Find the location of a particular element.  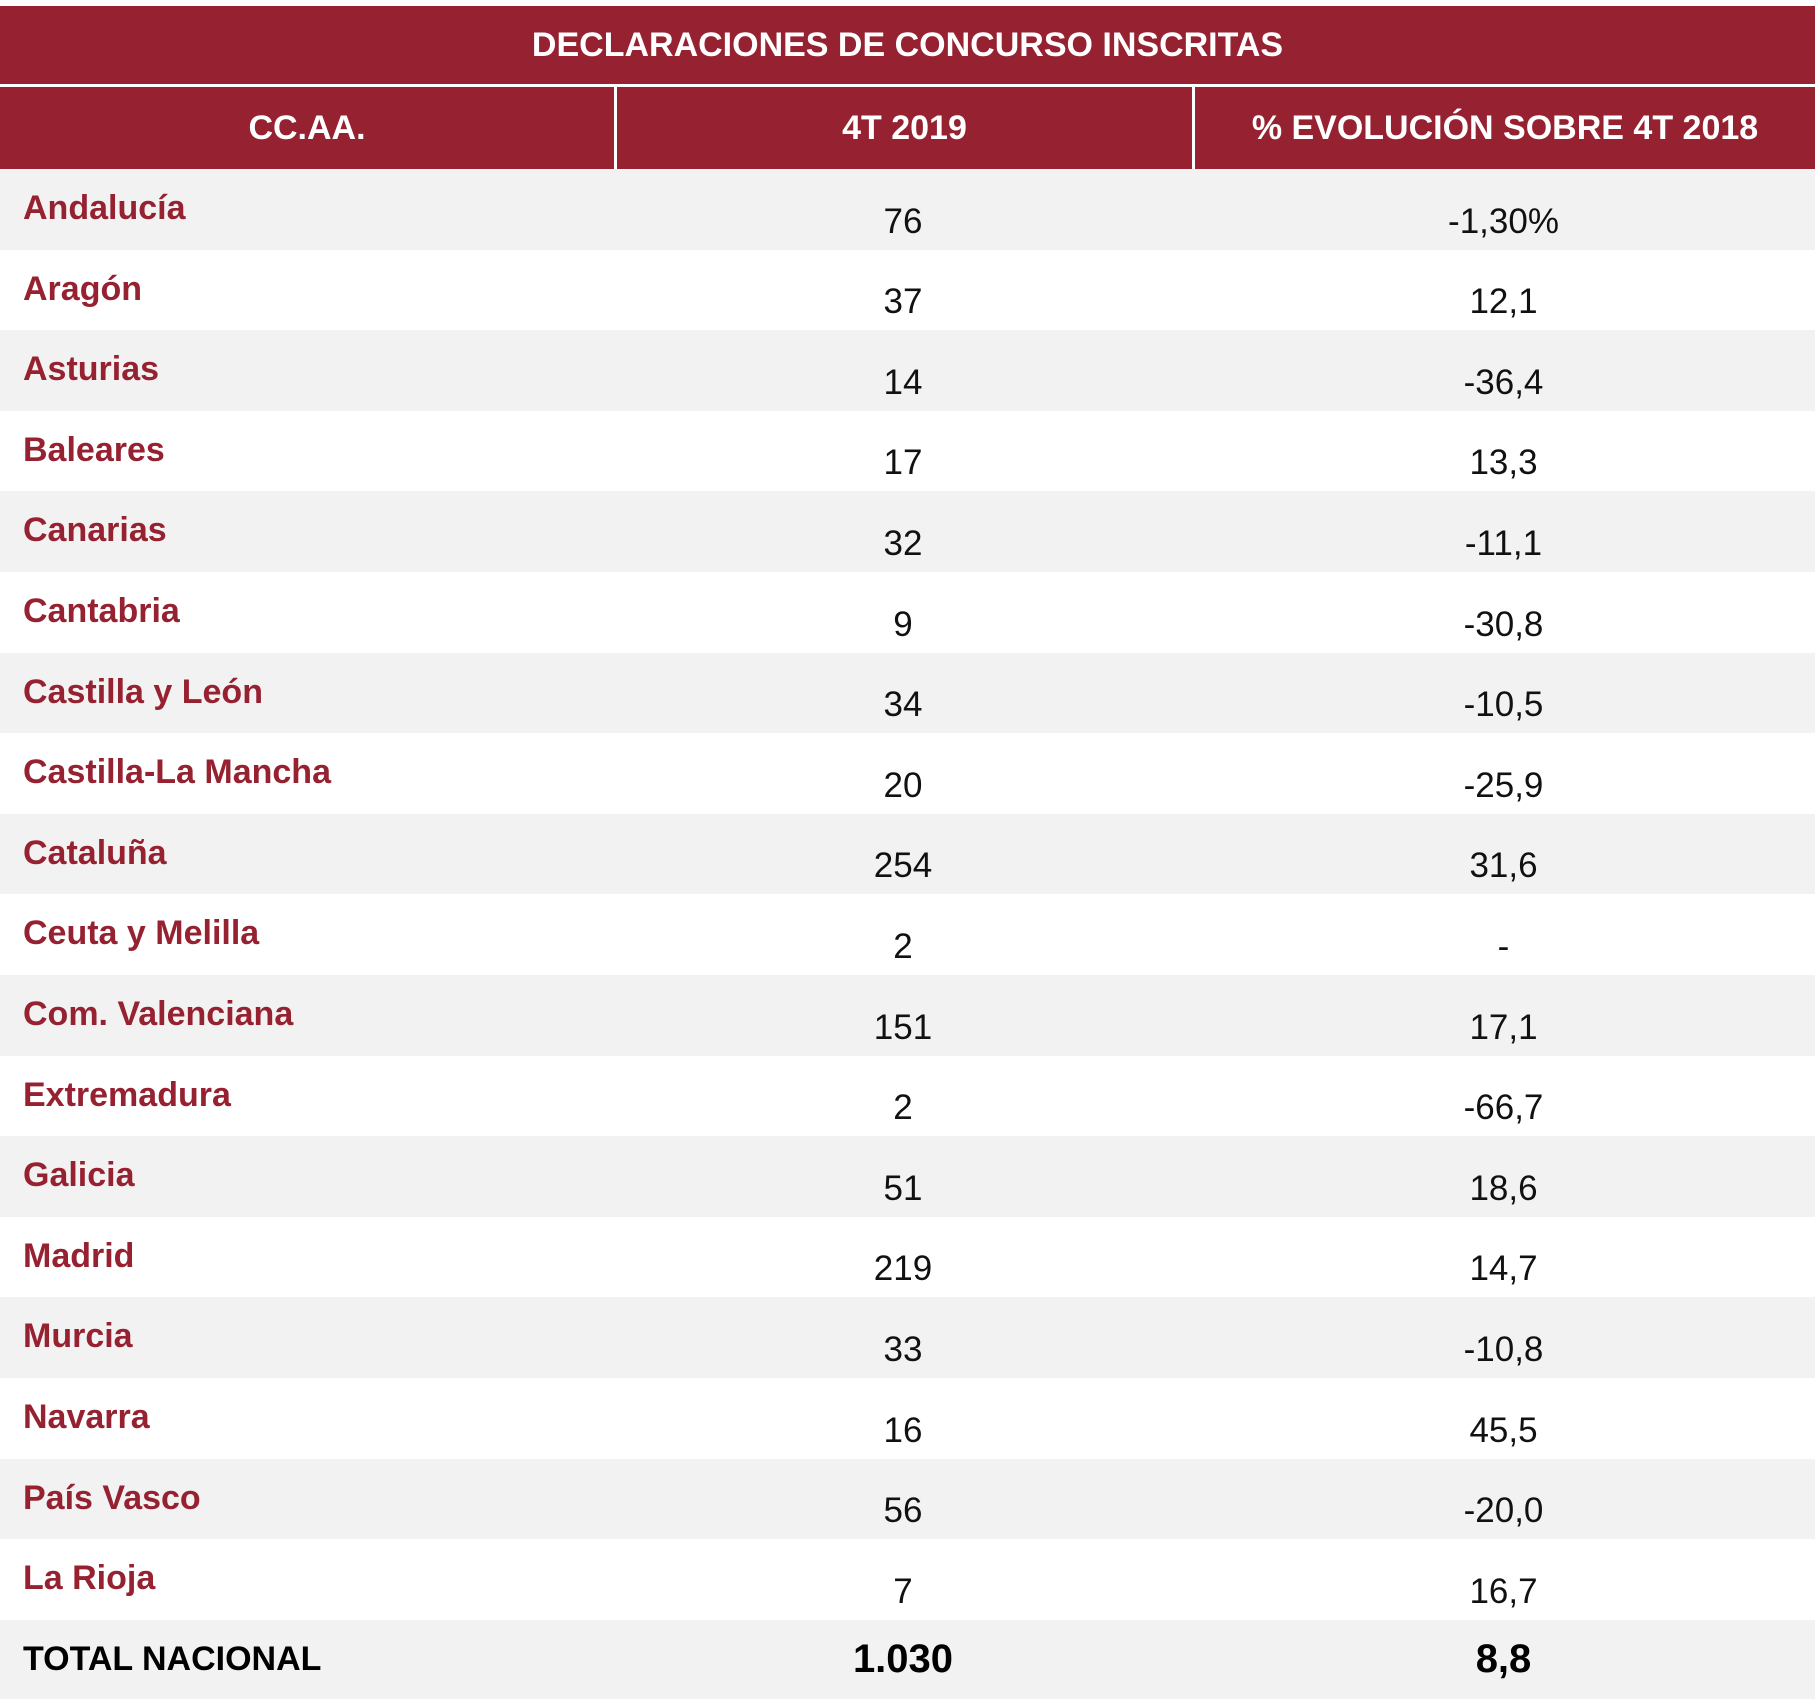

quarter-value: 20 is located at coordinates (903, 785).